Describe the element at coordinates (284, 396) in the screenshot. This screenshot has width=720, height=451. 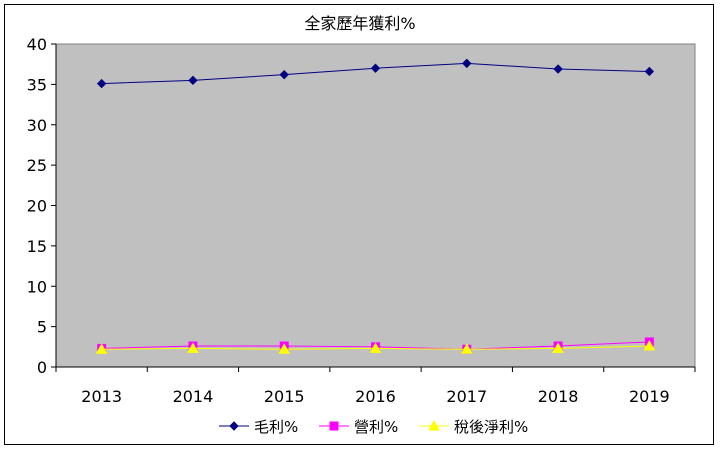
I see `x-tick-label: 2015` at that location.